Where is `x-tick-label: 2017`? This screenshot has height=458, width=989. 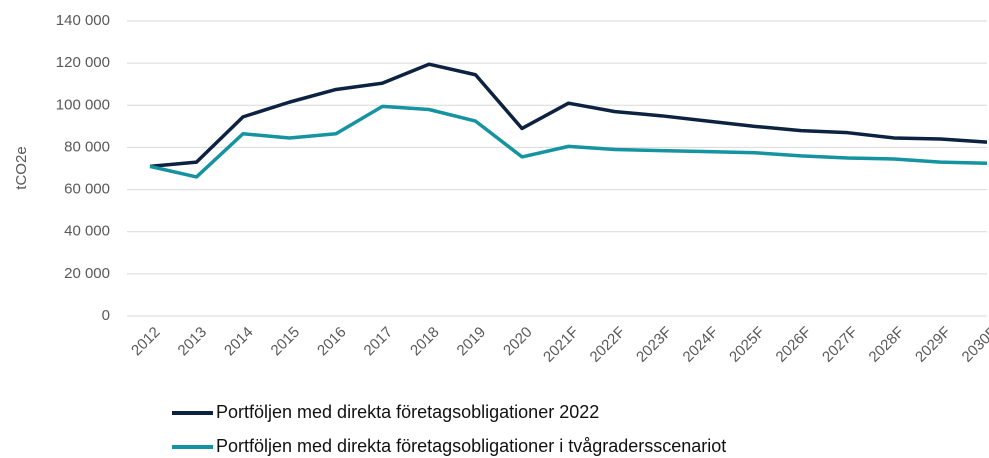
x-tick-label: 2017 is located at coordinates (379, 342).